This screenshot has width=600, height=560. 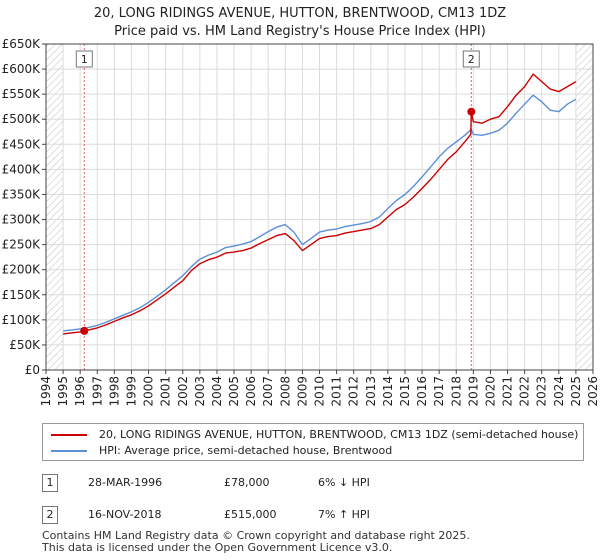 I want to click on y-tick-label: £450K, so click(x=22, y=144).